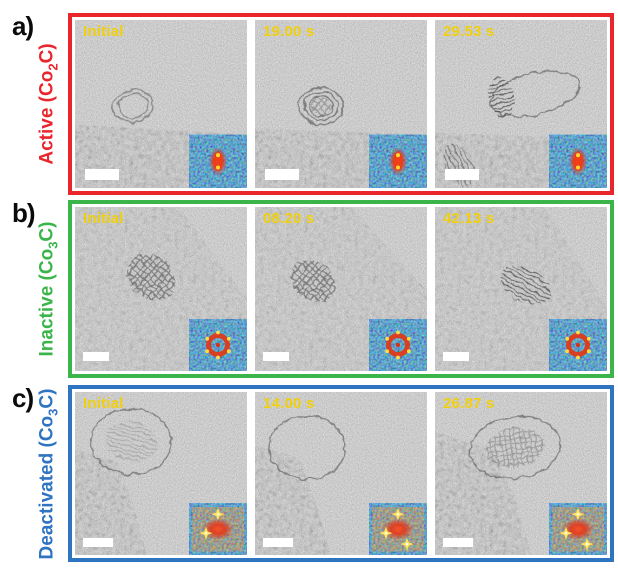  I want to click on tem-panel: 14.00 s, so click(341, 473).